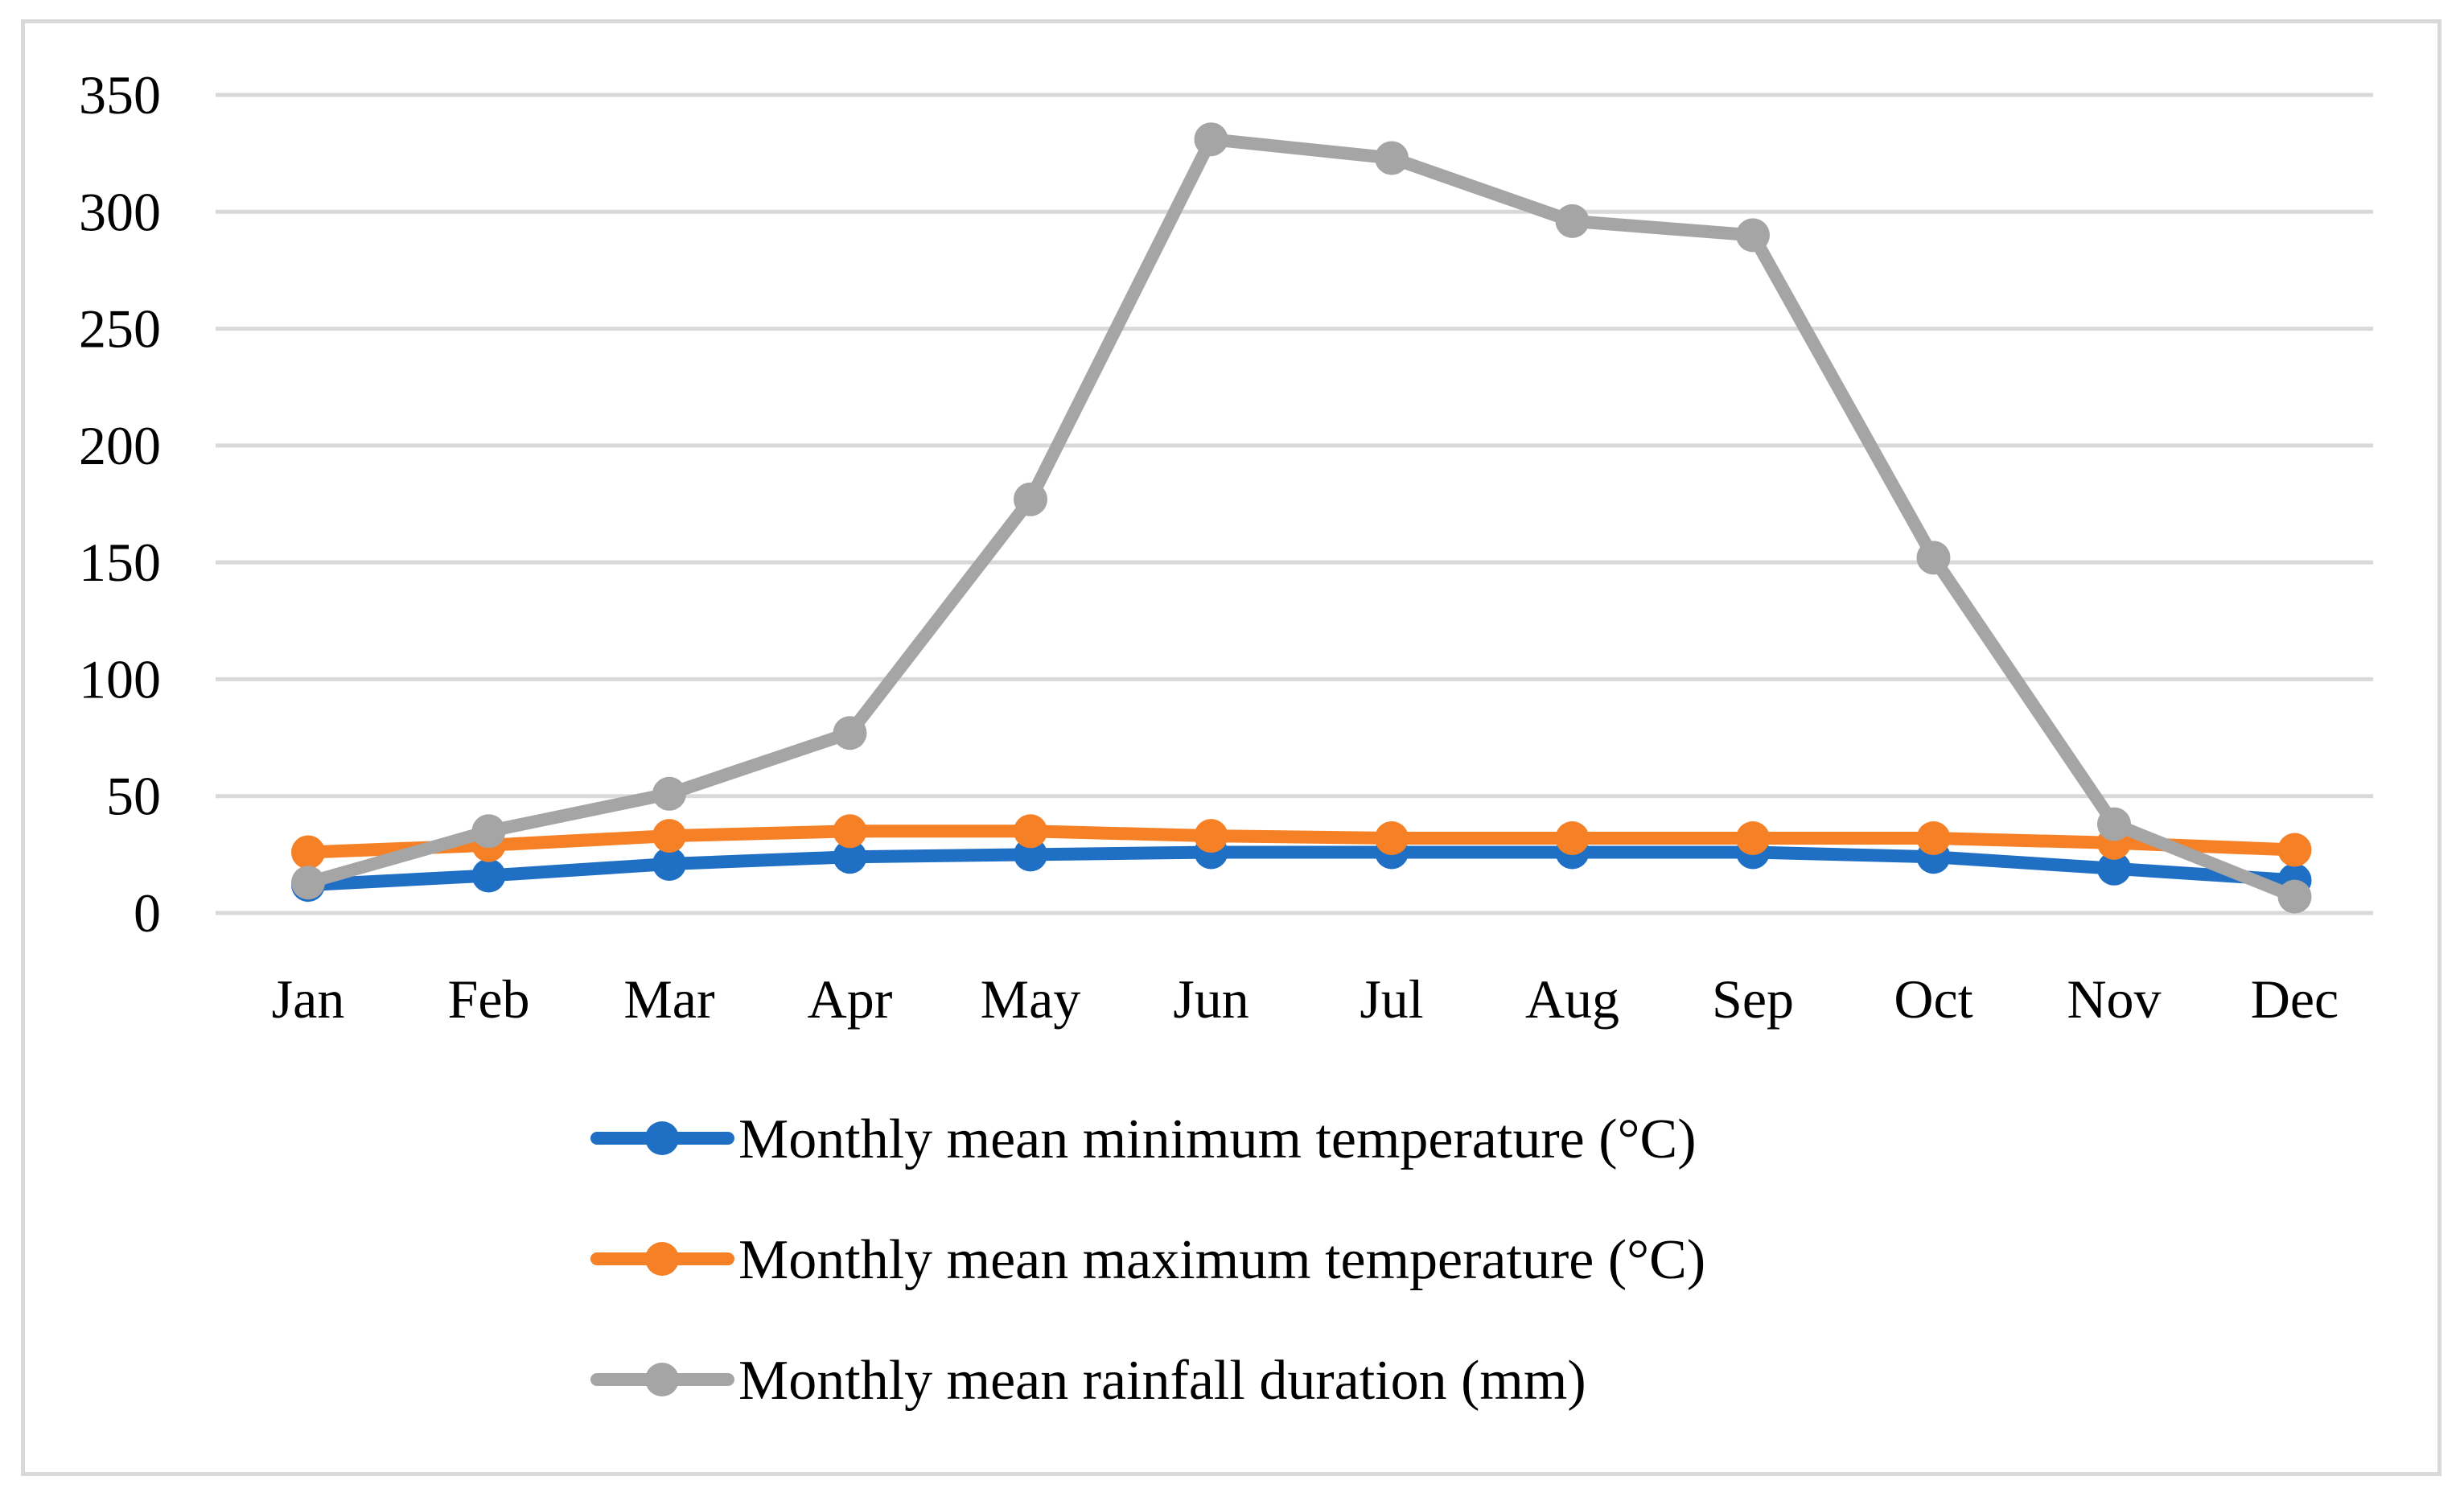 The image size is (2464, 1501). I want to click on x-tick-label: Dec, so click(2295, 999).